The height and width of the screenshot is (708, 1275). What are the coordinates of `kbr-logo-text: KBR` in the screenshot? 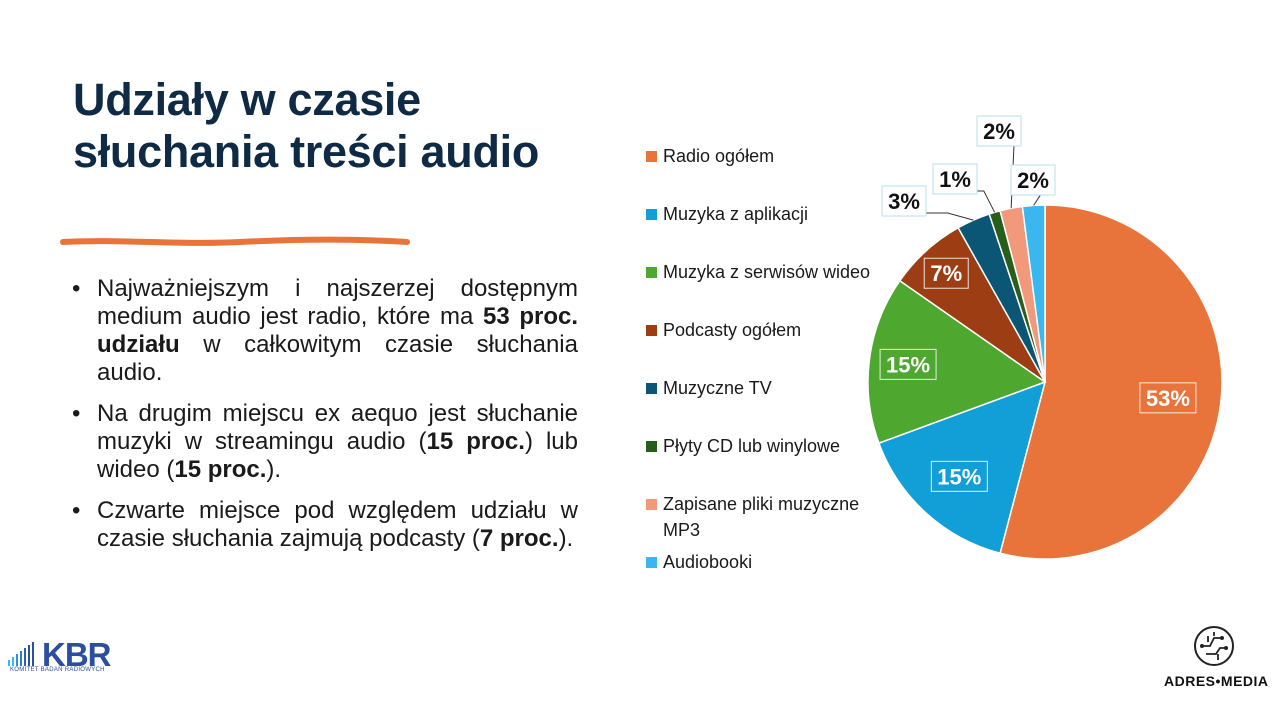 It's located at (76, 654).